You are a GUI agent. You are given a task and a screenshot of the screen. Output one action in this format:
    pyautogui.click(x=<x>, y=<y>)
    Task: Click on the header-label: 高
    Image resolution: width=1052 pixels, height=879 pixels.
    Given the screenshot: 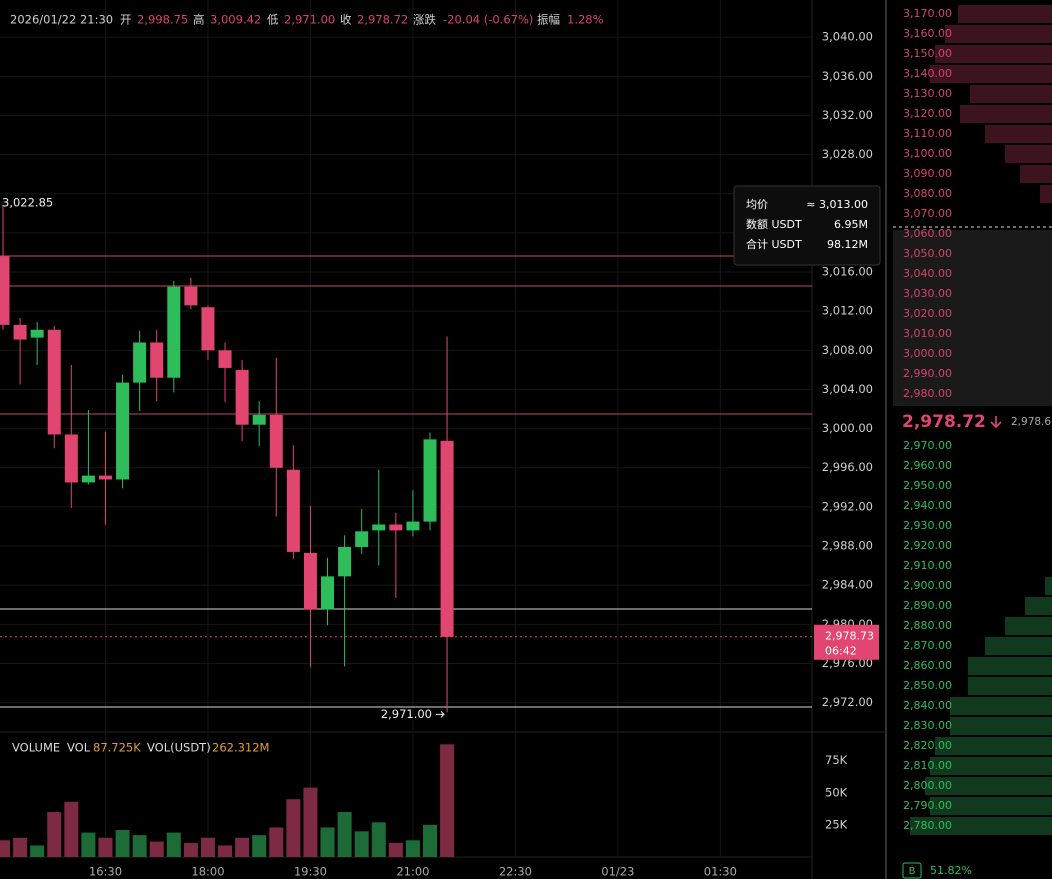 What is the action you would take?
    pyautogui.click(x=199, y=20)
    